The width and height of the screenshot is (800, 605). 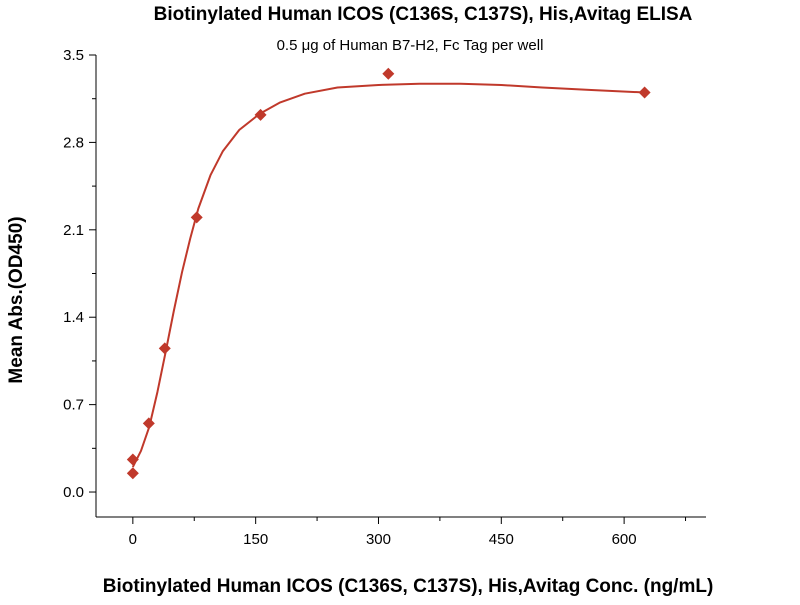 What do you see at coordinates (73, 317) in the screenshot?
I see `y-tick-label: 1.4` at bounding box center [73, 317].